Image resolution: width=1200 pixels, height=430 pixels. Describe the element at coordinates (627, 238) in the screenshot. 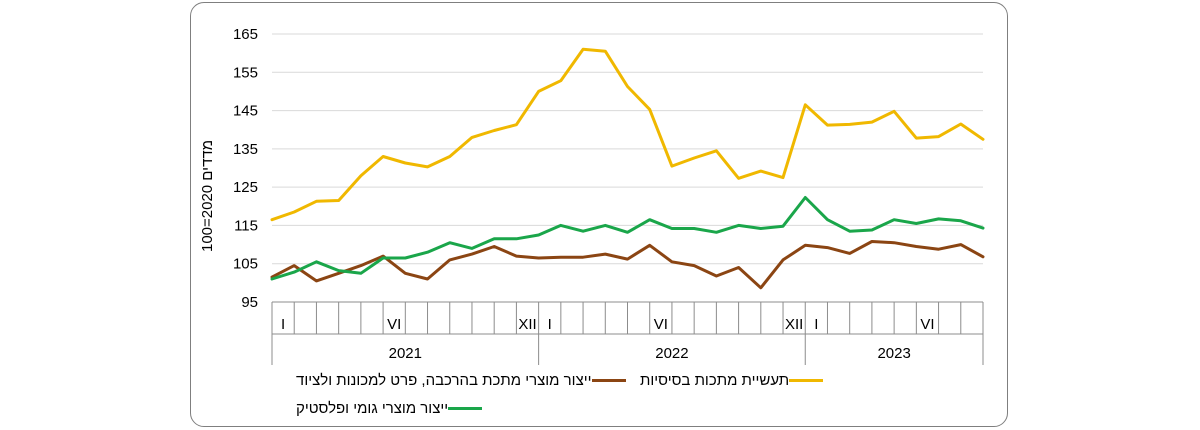

I see `line-rubber-plastic` at that location.